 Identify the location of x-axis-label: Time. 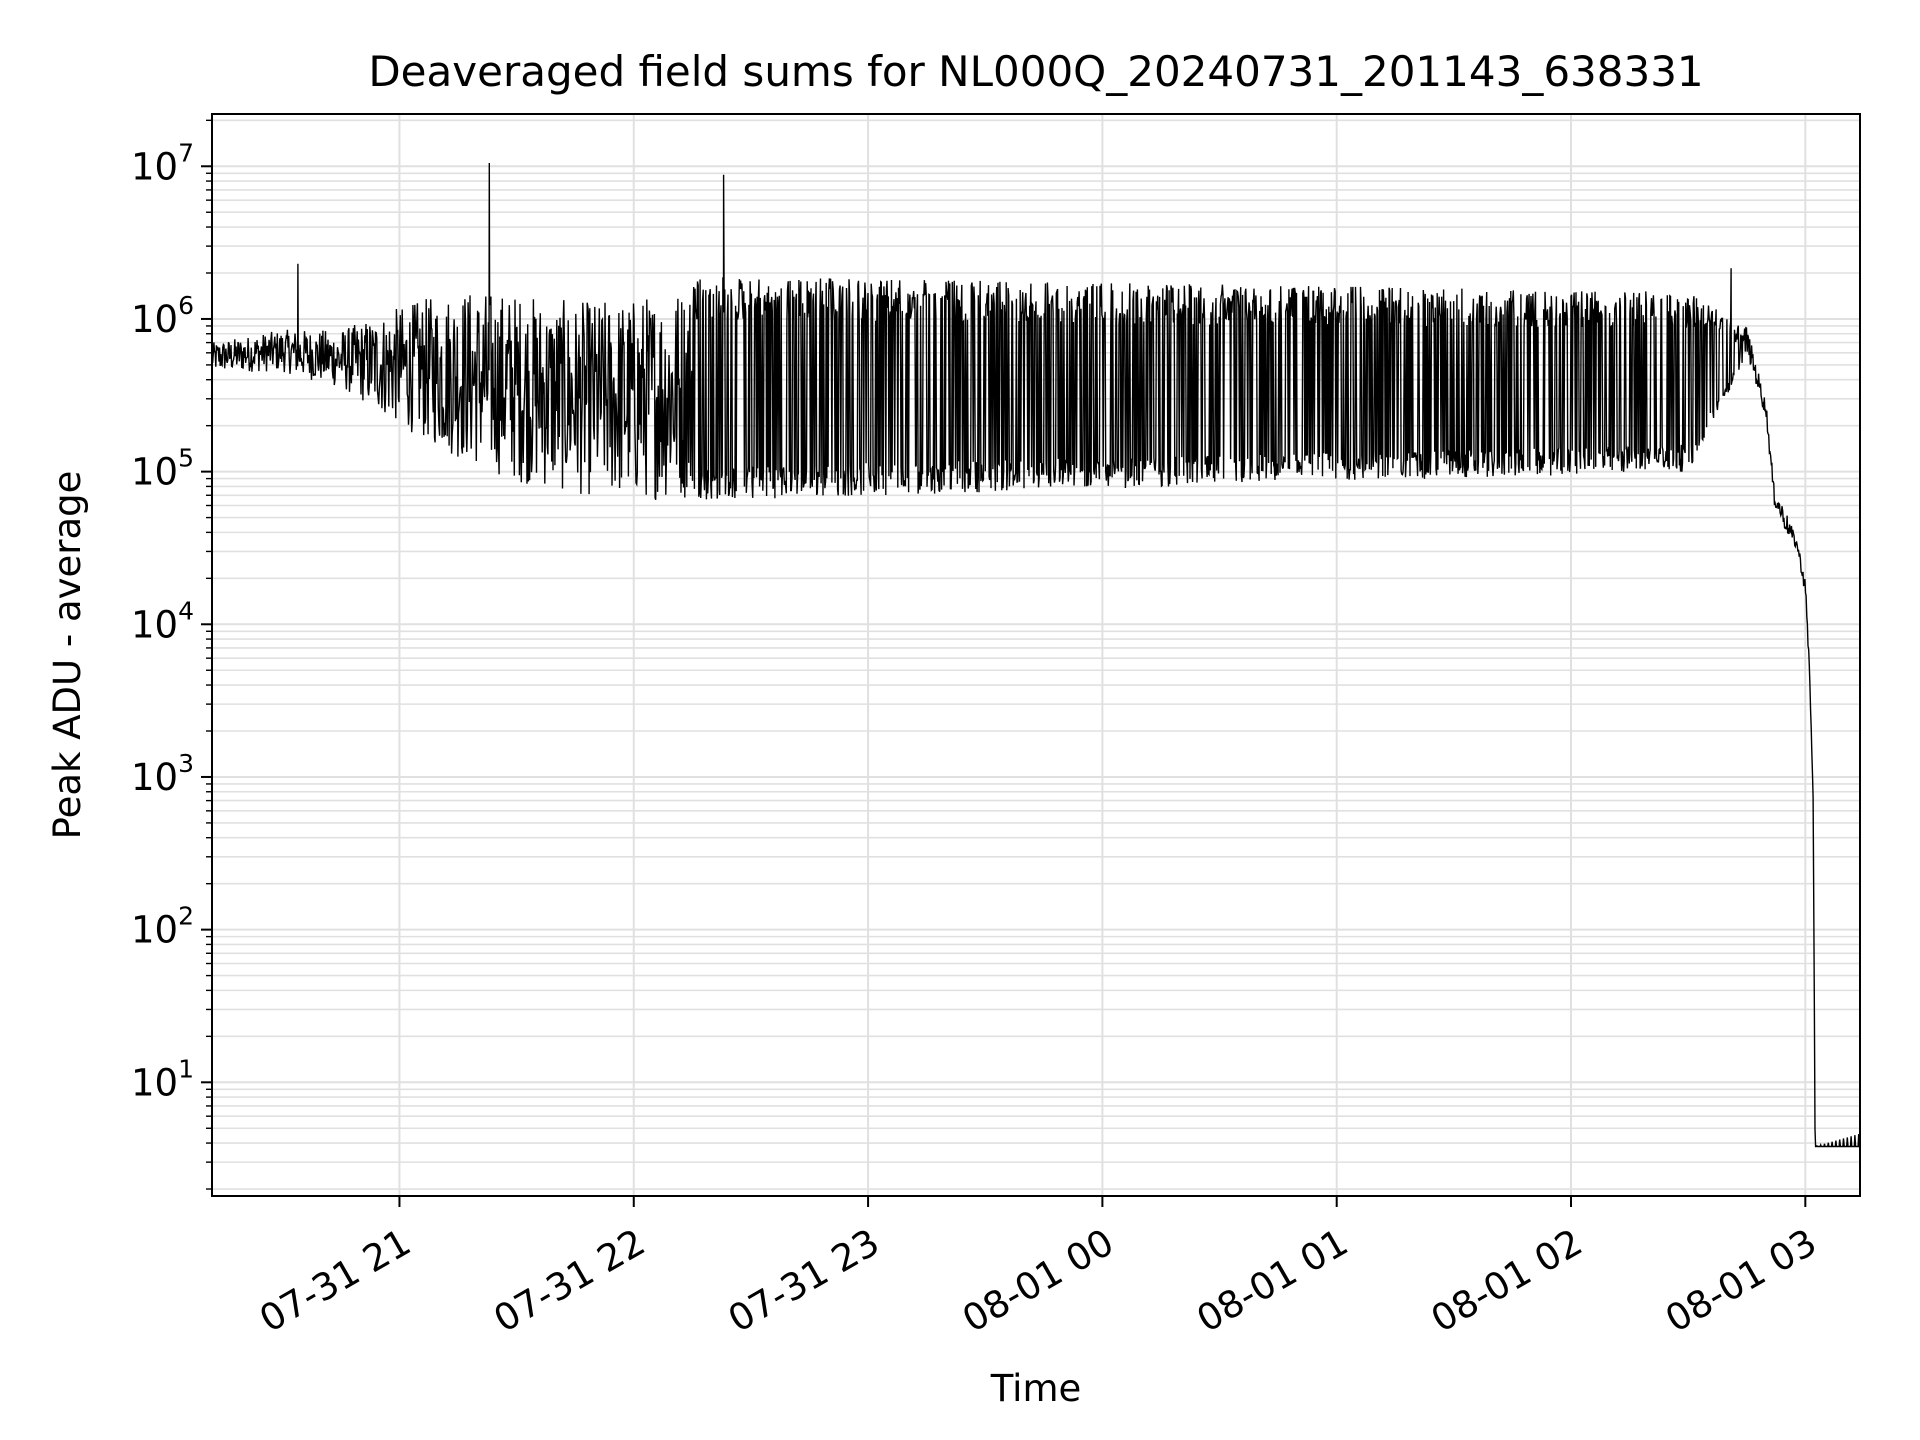
(1036, 1388).